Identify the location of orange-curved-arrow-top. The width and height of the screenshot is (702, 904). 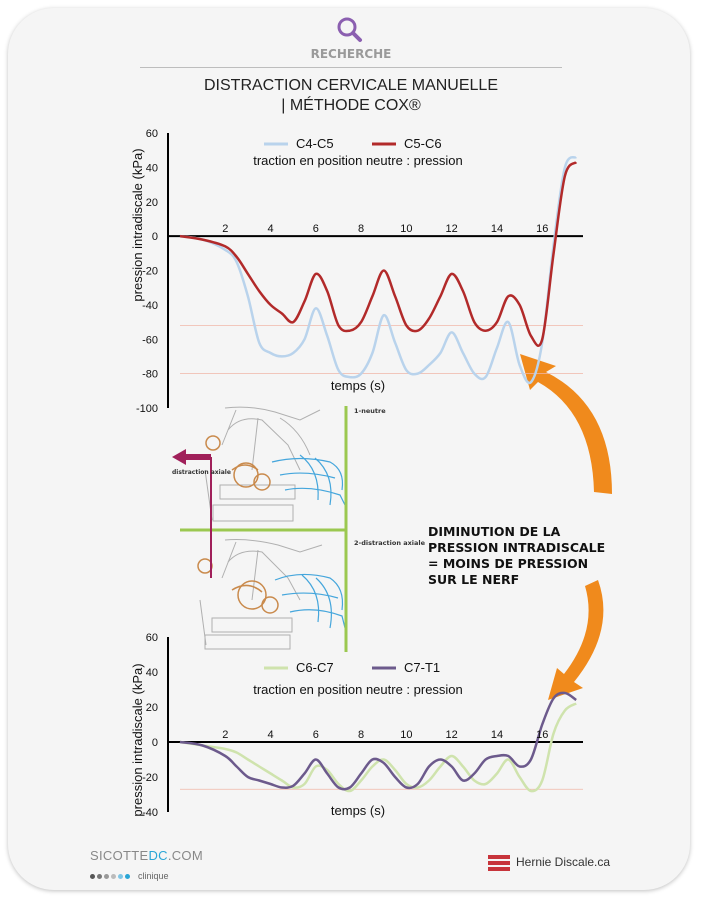
(566, 424).